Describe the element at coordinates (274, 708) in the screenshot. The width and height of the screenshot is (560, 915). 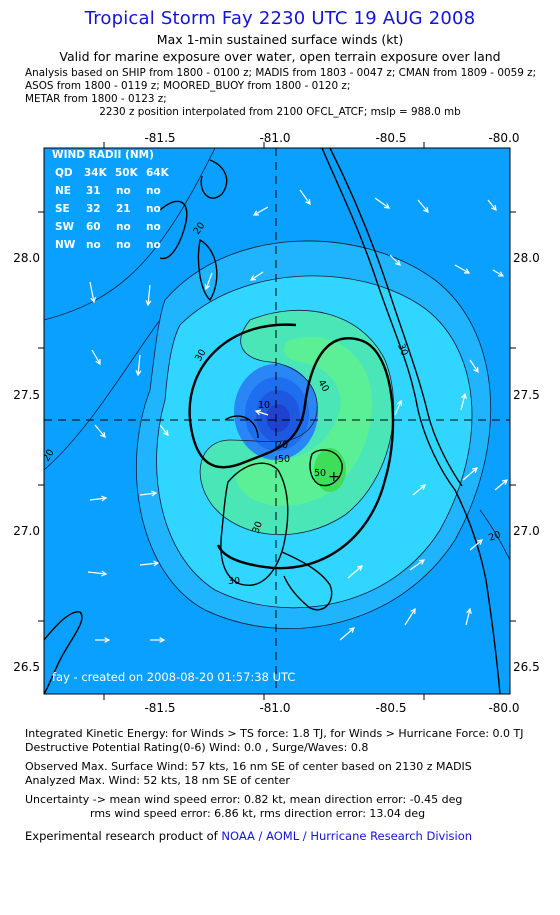
I see `lon-tick-bottom: -81.0` at that location.